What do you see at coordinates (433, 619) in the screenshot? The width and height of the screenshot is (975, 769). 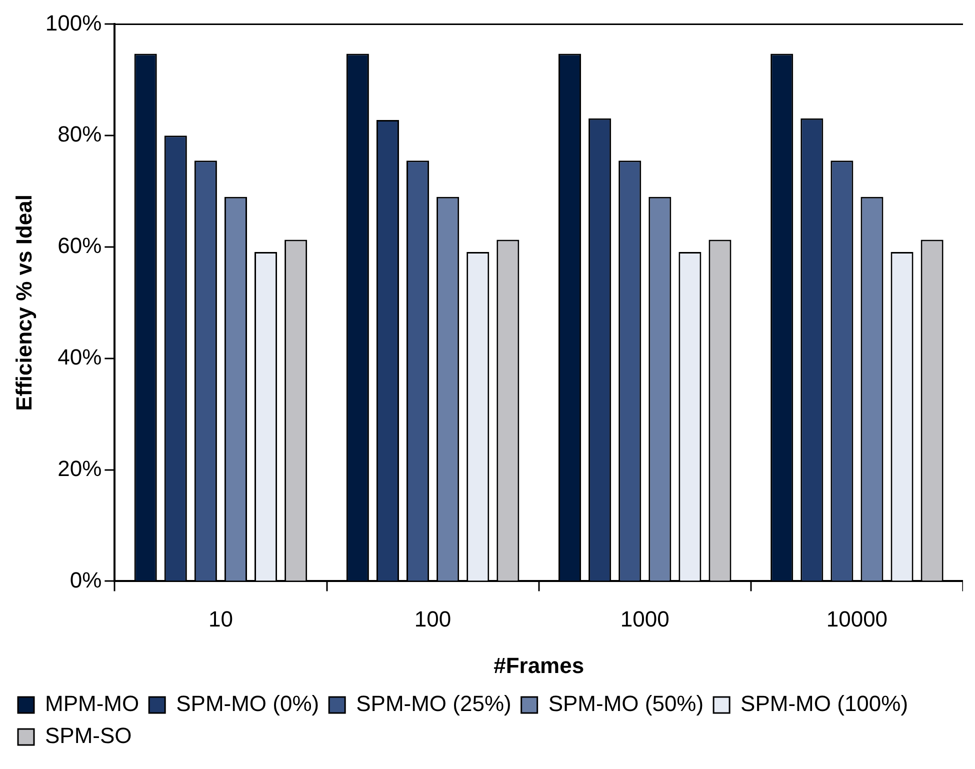 I see `x-tick-label: 100` at bounding box center [433, 619].